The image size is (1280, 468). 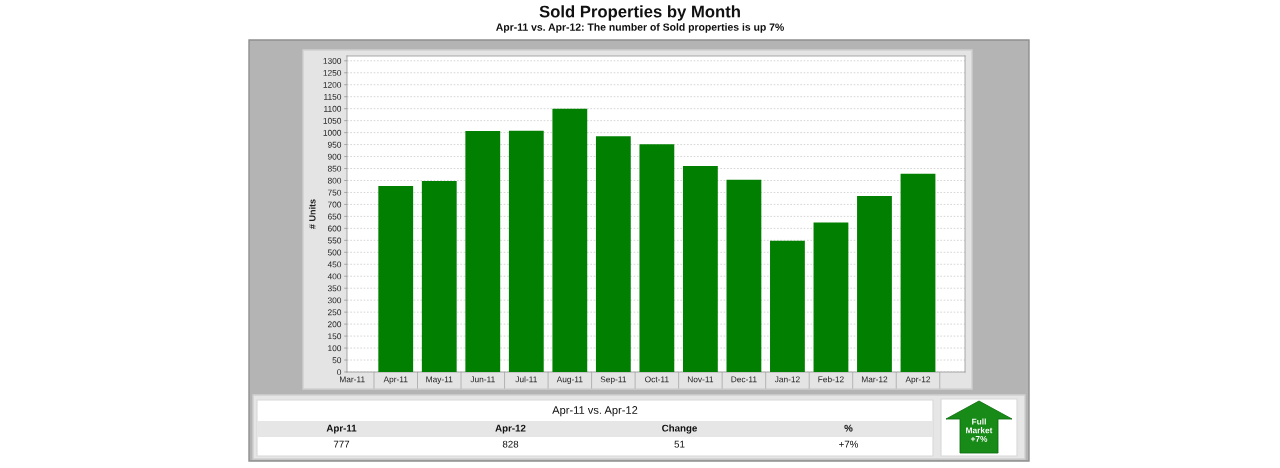 I want to click on y-tick-label: 650, so click(x=334, y=216).